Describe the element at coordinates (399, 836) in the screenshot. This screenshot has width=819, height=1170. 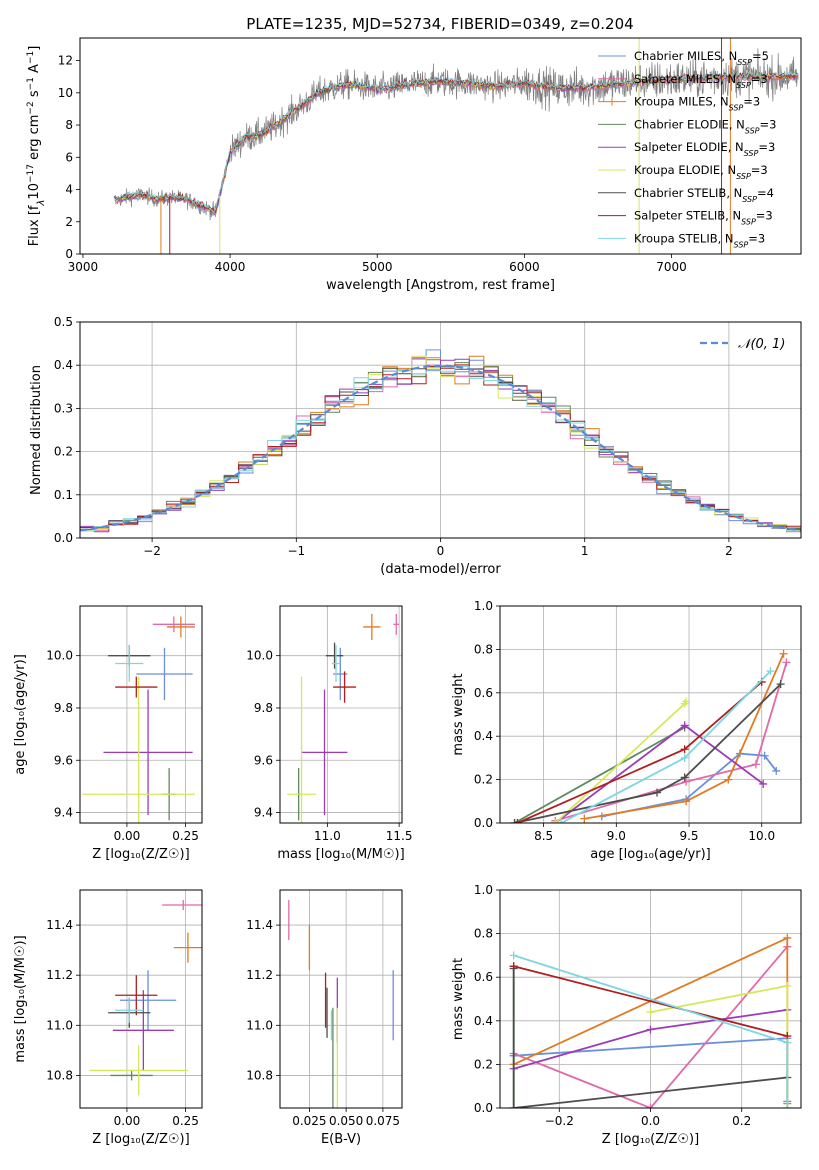
I see `x-tick-label: 11.5` at that location.